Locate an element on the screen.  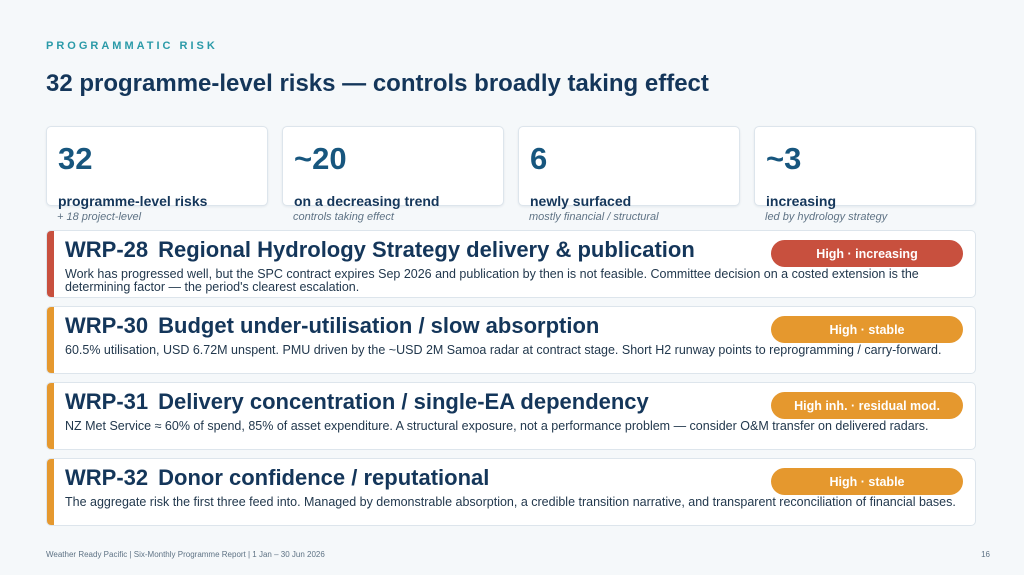
stat-label: on a decreasing trend is located at coordinates (367, 201).